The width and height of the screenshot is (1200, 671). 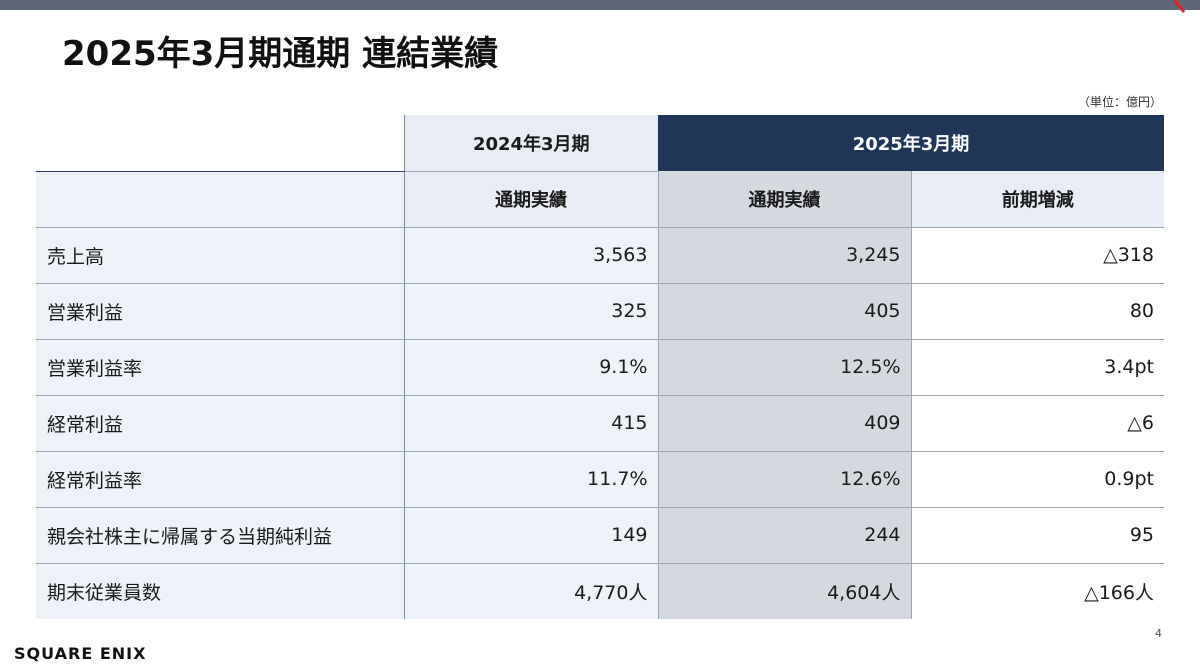 I want to click on table-row: 営業利益率 9.1% 12.5% 3.4pt, so click(x=600, y=367).